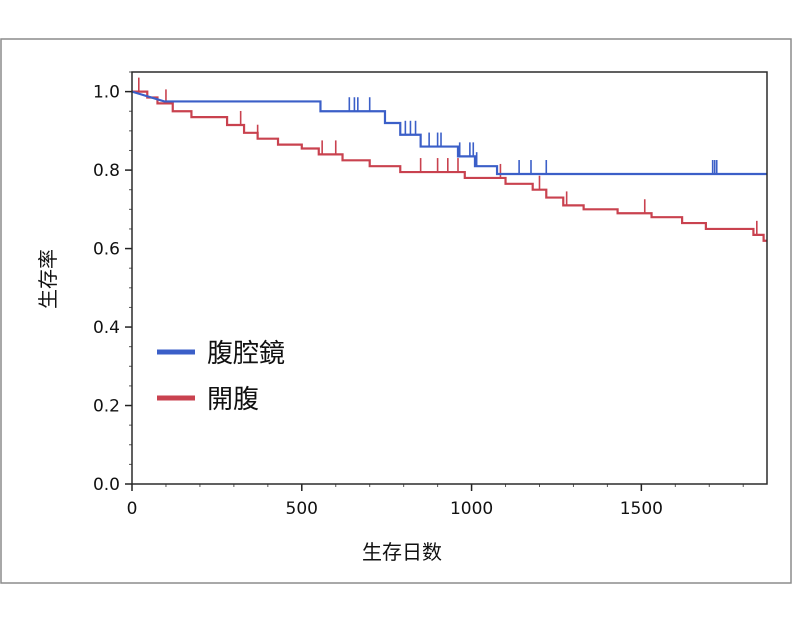 The image size is (792, 624). I want to click on survival-curve, so click(449, 133).